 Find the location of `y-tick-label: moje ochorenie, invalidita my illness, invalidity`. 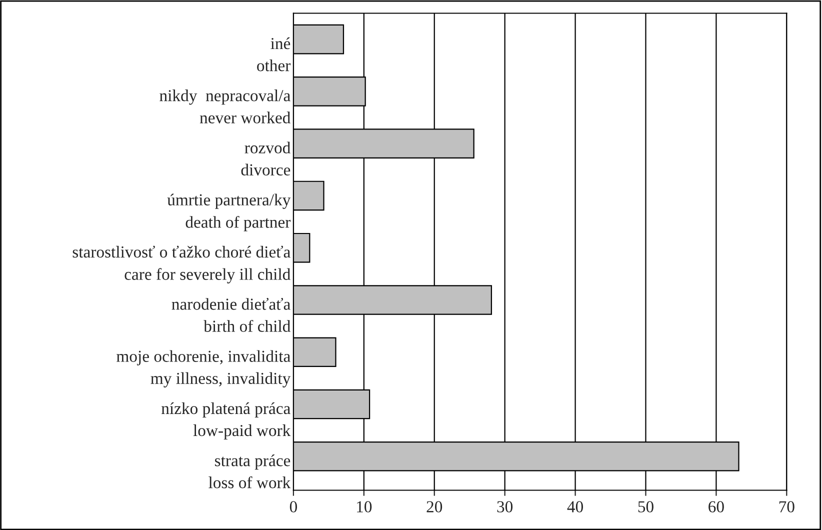

y-tick-label: moje ochorenie, invalidita my illness, invalidity is located at coordinates (203, 369).